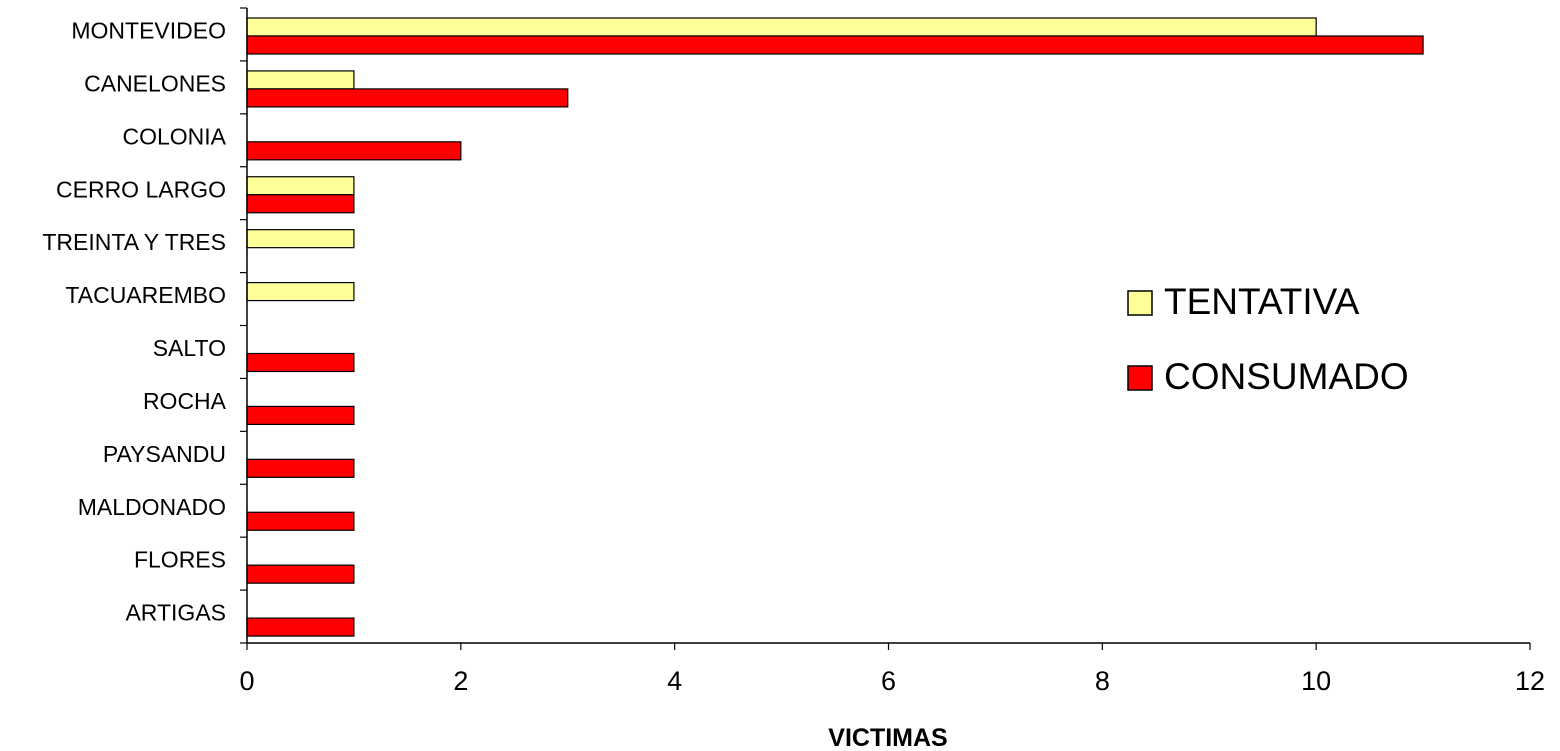  What do you see at coordinates (180, 560) in the screenshot?
I see `category-label: FLORES` at bounding box center [180, 560].